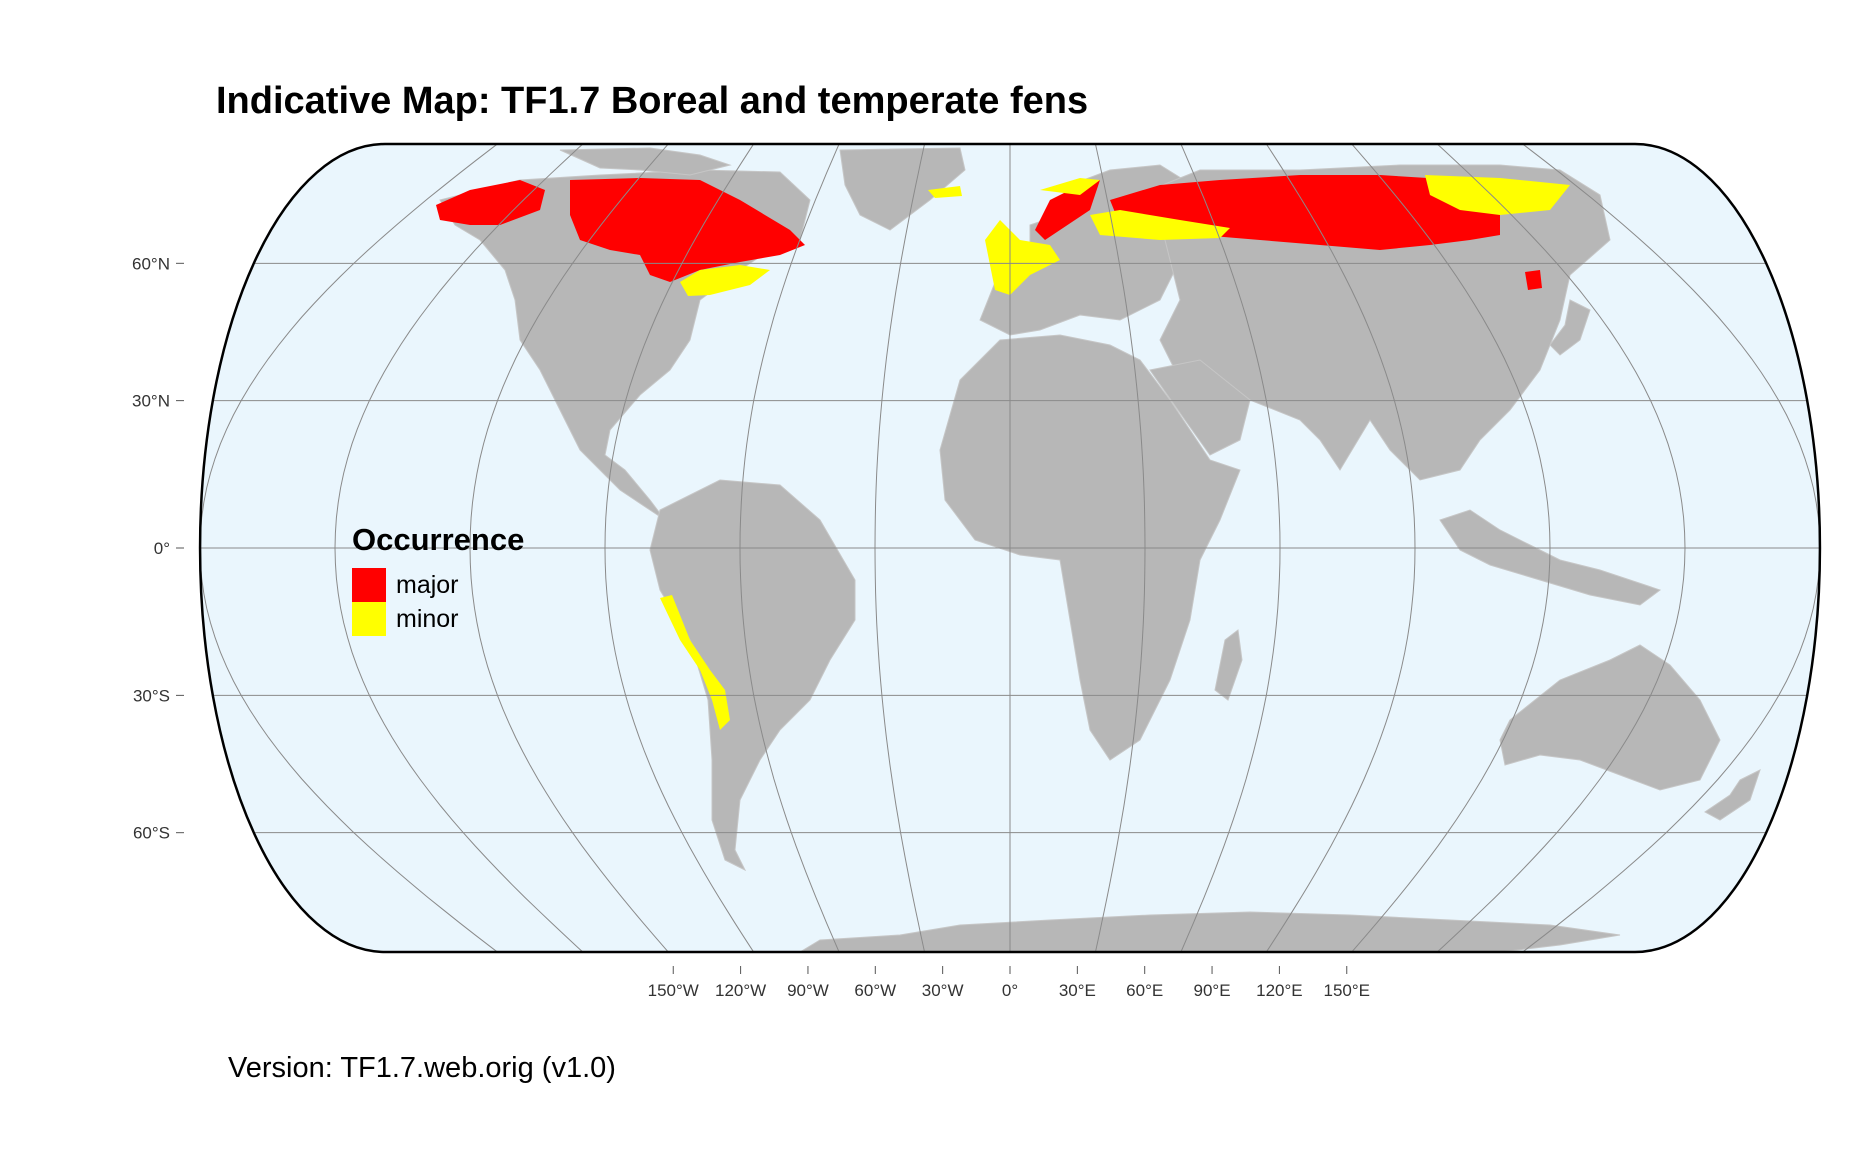 Image resolution: width=1865 pixels, height=1165 pixels. Describe the element at coordinates (1279, 990) in the screenshot. I see `lon-tick-label: 120°E` at that location.